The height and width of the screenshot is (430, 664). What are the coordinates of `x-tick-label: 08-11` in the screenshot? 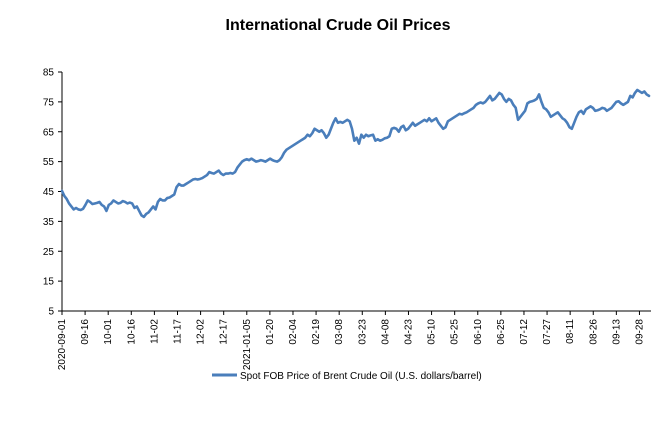 It's located at (570, 331).